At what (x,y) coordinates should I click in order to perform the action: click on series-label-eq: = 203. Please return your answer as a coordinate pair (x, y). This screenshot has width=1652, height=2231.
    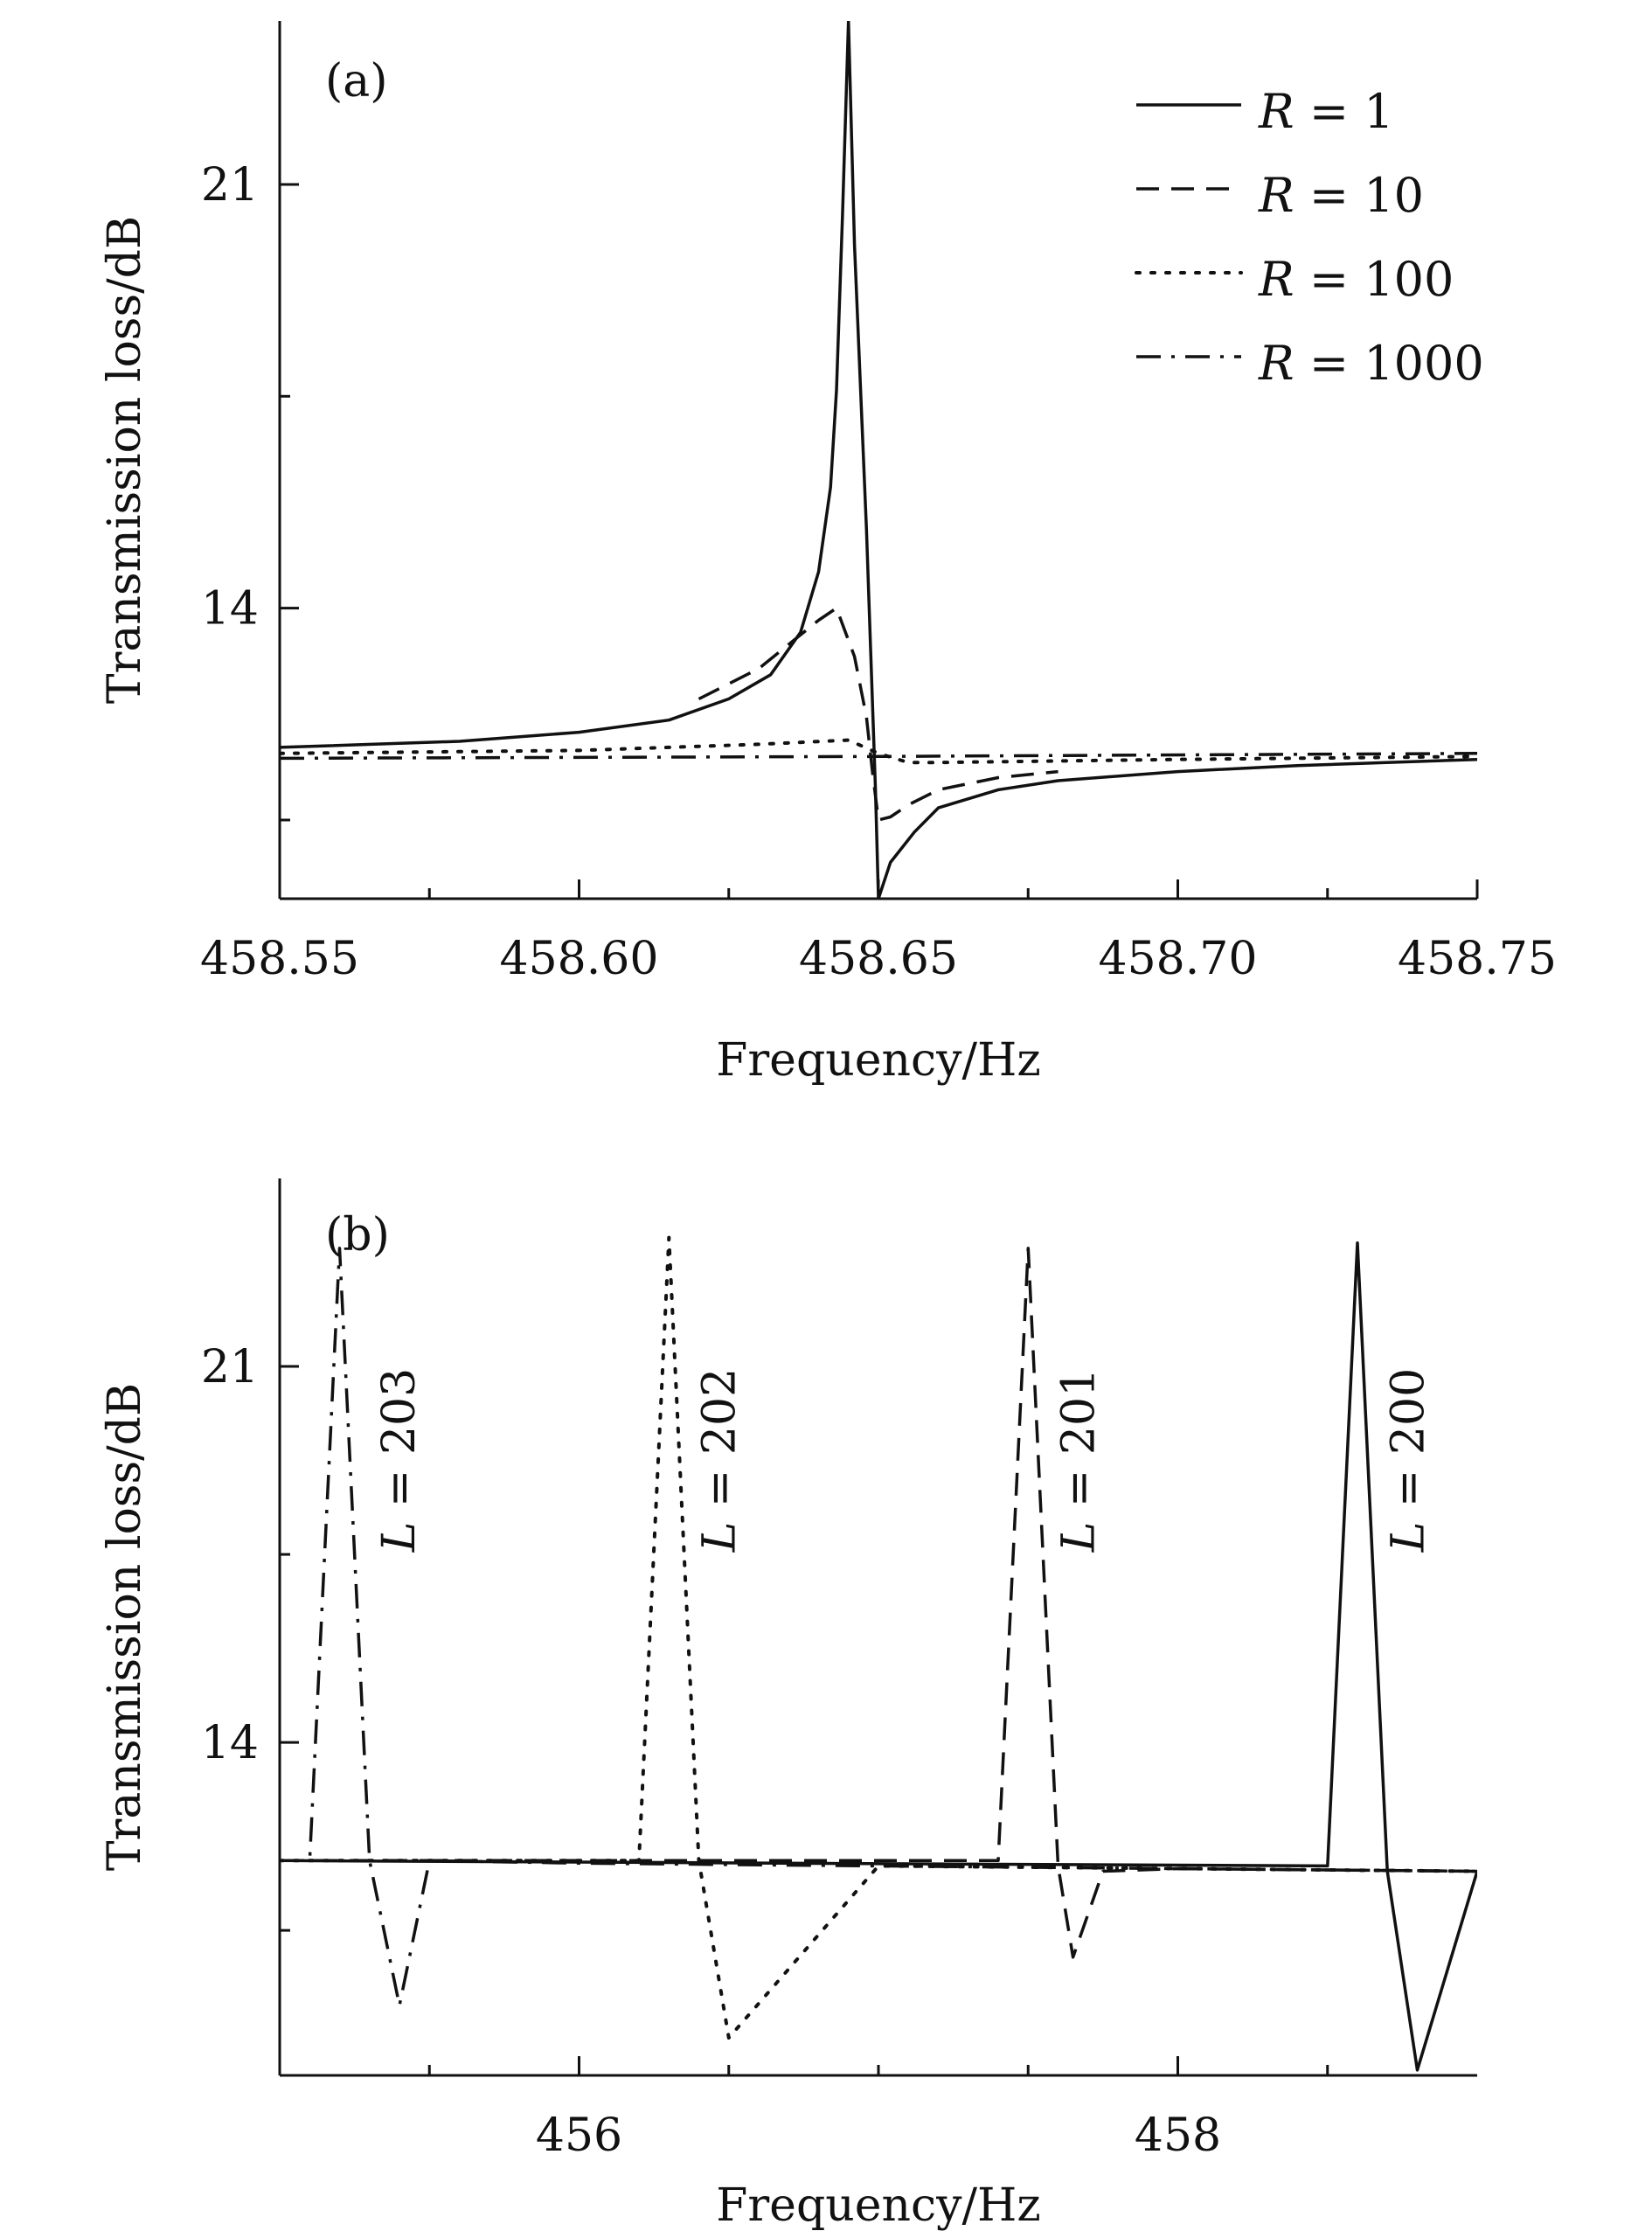
    Looking at the image, I should click on (399, 1445).